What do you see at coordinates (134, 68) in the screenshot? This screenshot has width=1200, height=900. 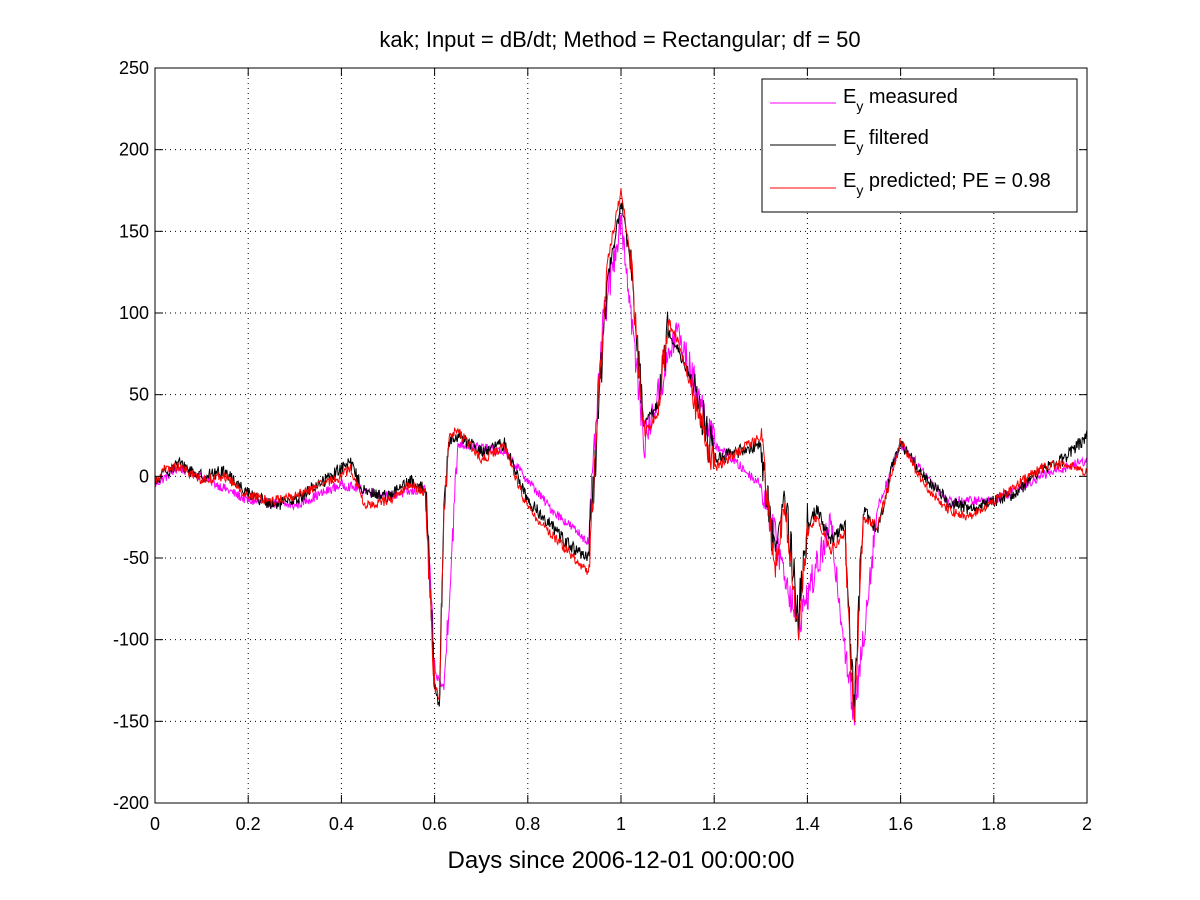 I see `y-tick-label: 250` at bounding box center [134, 68].